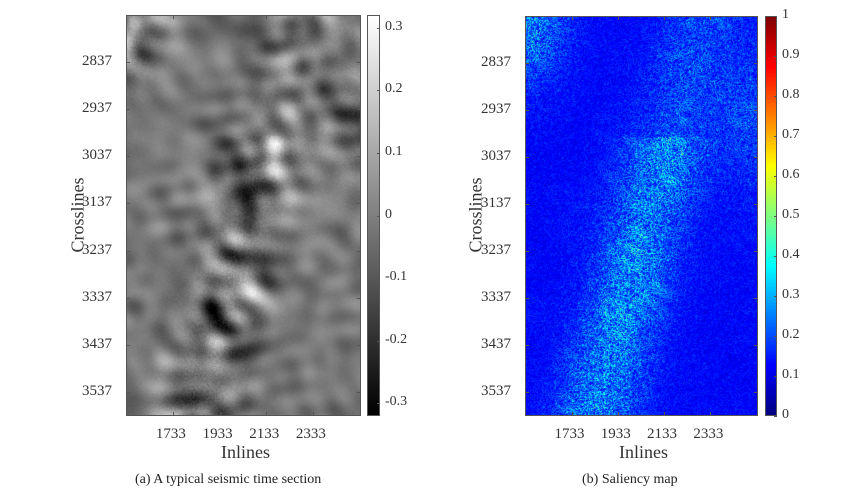 The height and width of the screenshot is (492, 850). I want to click on colorbar-tick-label: 0.6, so click(791, 174).